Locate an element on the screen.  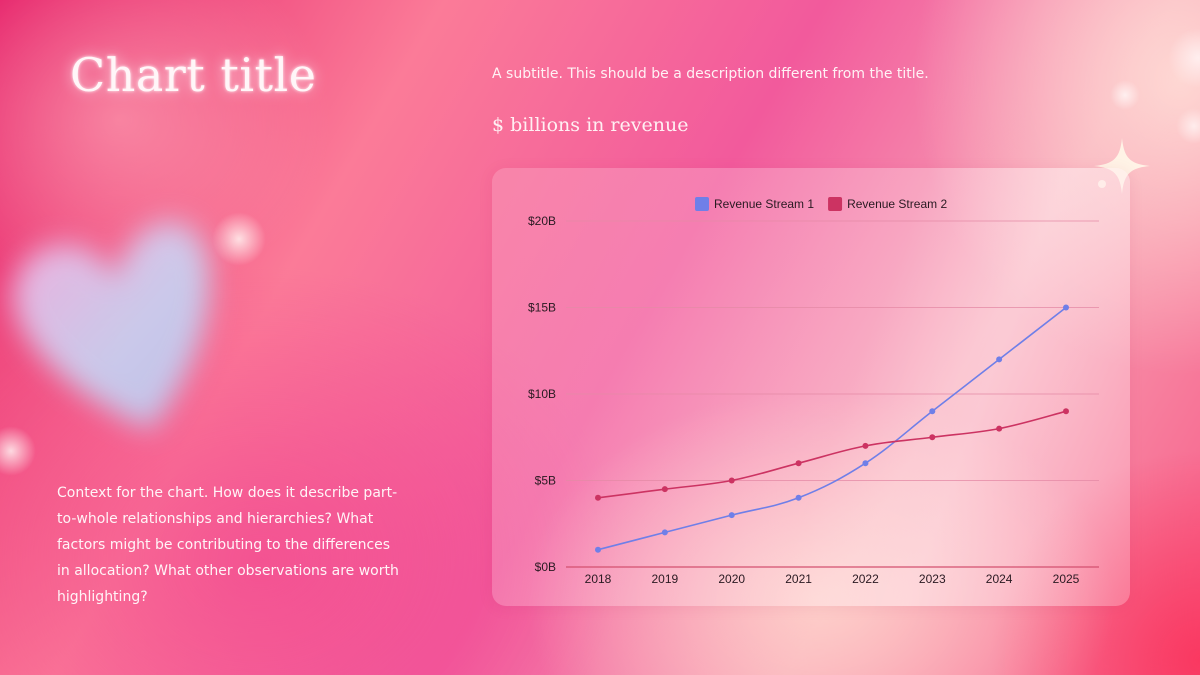
background-glow-left is located at coordinates (239, 239).